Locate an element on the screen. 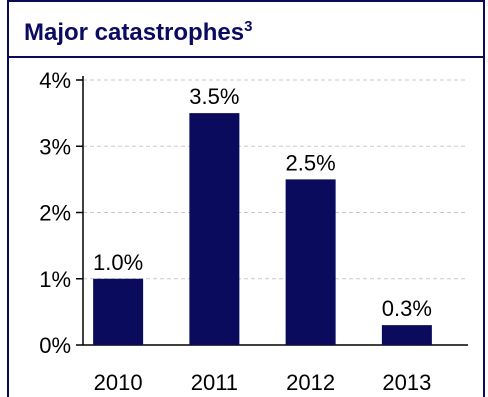  chart-title: Major catastrophes3 is located at coordinates (138, 32).